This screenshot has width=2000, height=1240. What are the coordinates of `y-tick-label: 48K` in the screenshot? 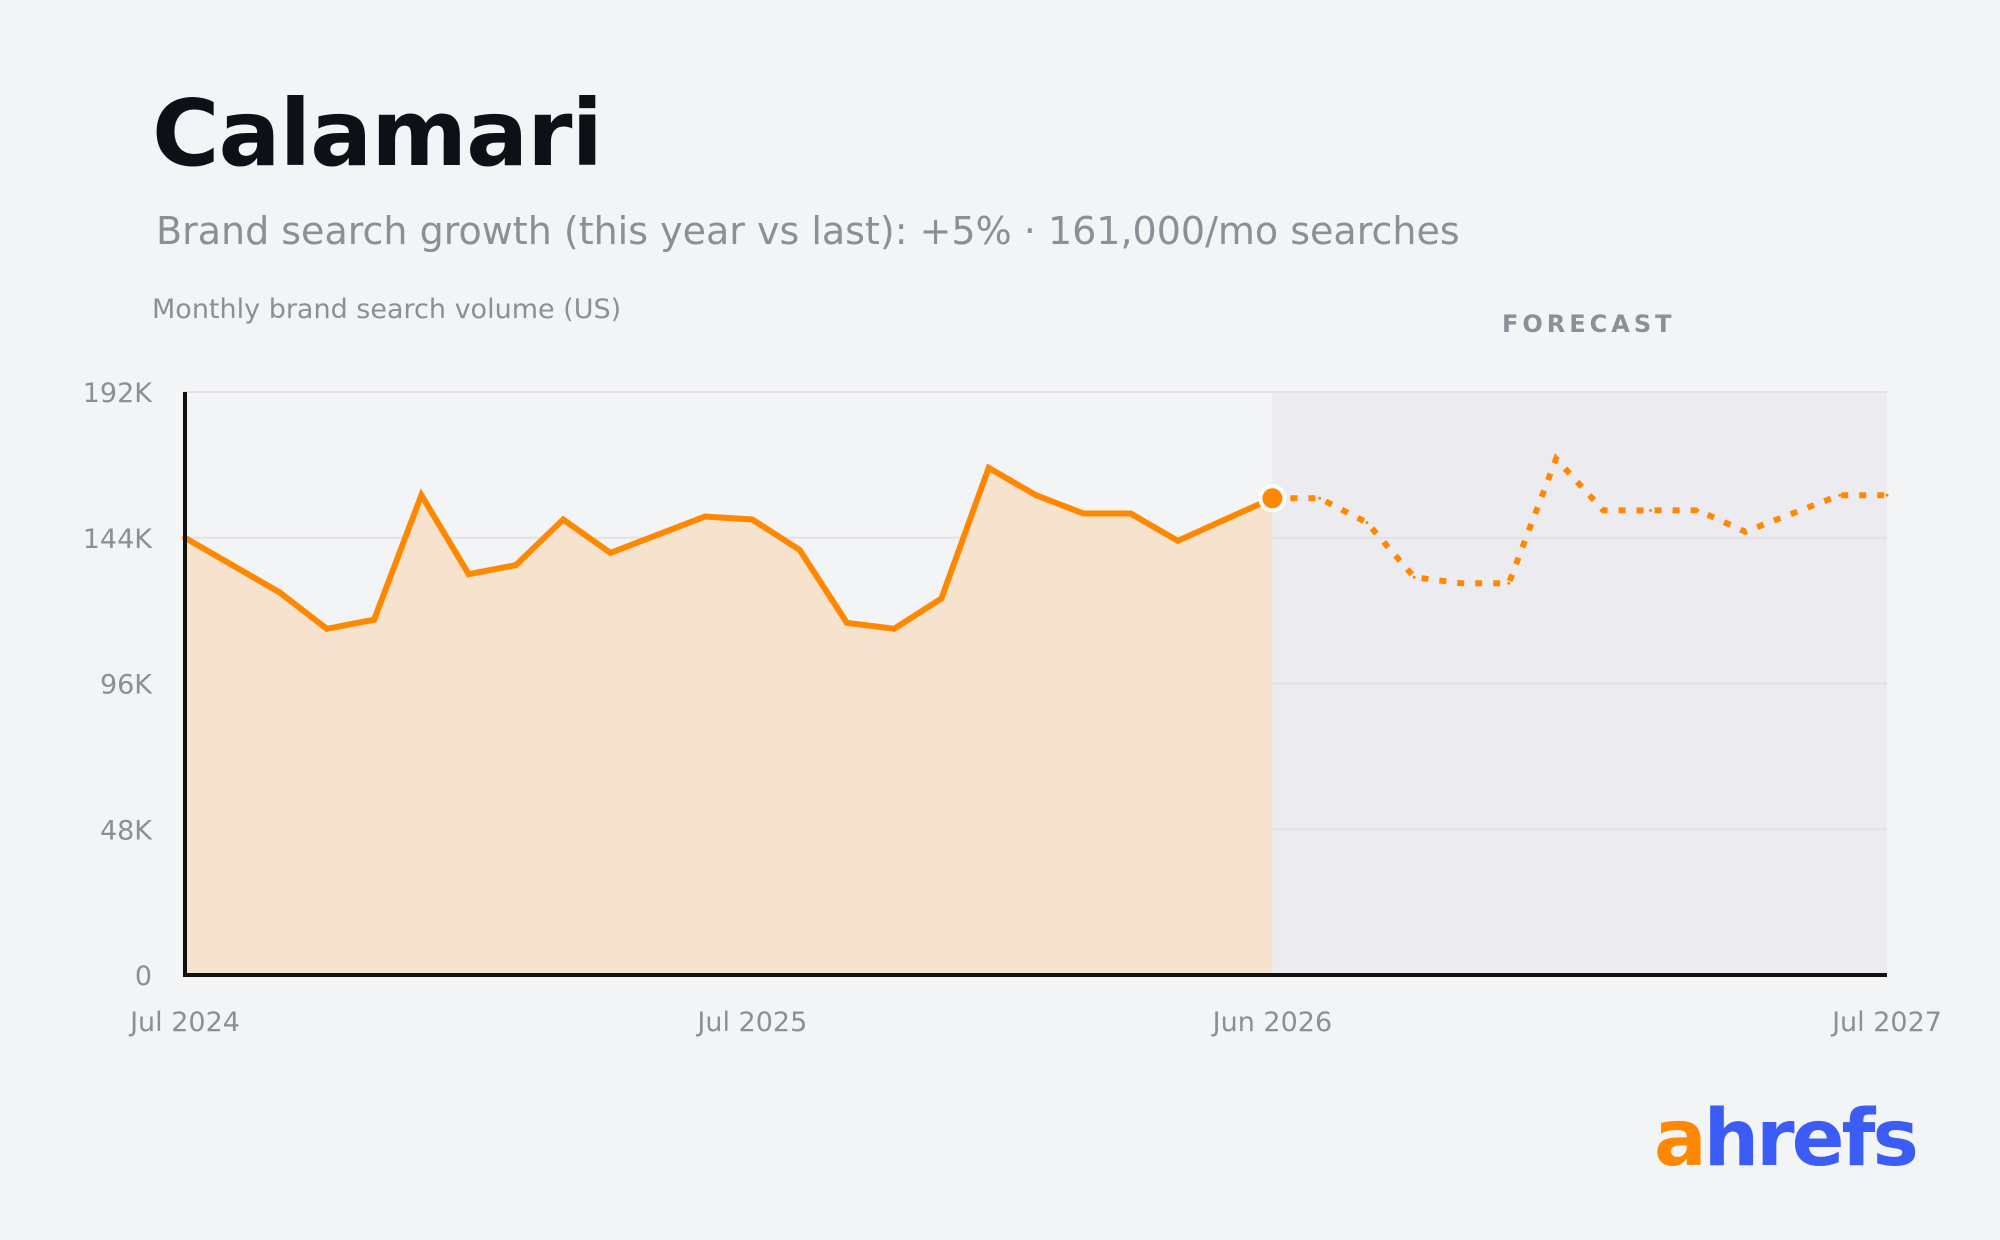 It's located at (126, 830).